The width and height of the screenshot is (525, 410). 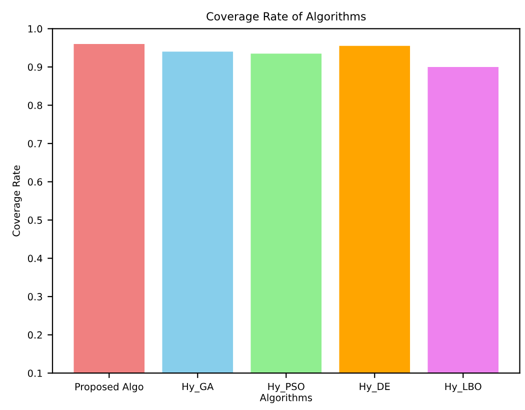 What do you see at coordinates (17, 200) in the screenshot?
I see `y-axis-title: Coverage Rate` at bounding box center [17, 200].